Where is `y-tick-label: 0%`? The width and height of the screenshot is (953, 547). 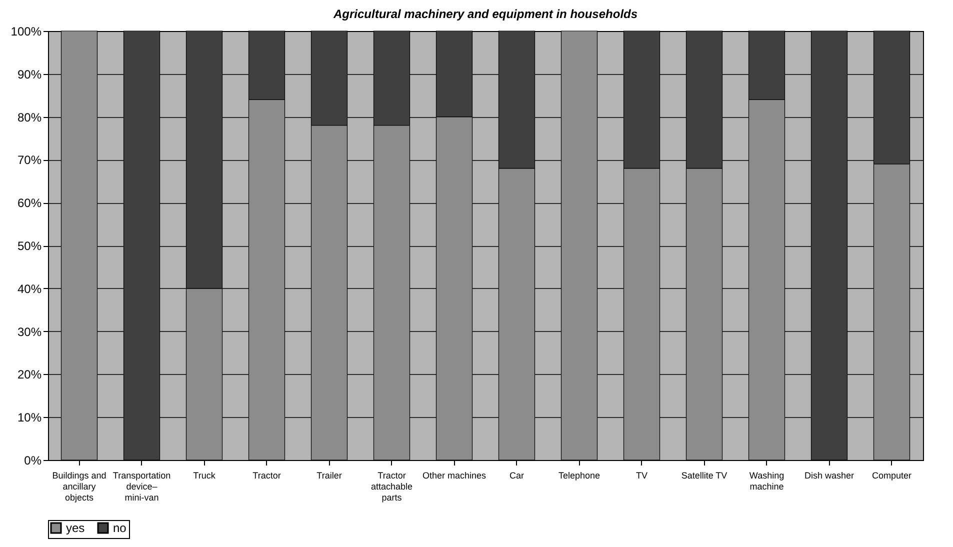
y-tick-label: 0% is located at coordinates (33, 461).